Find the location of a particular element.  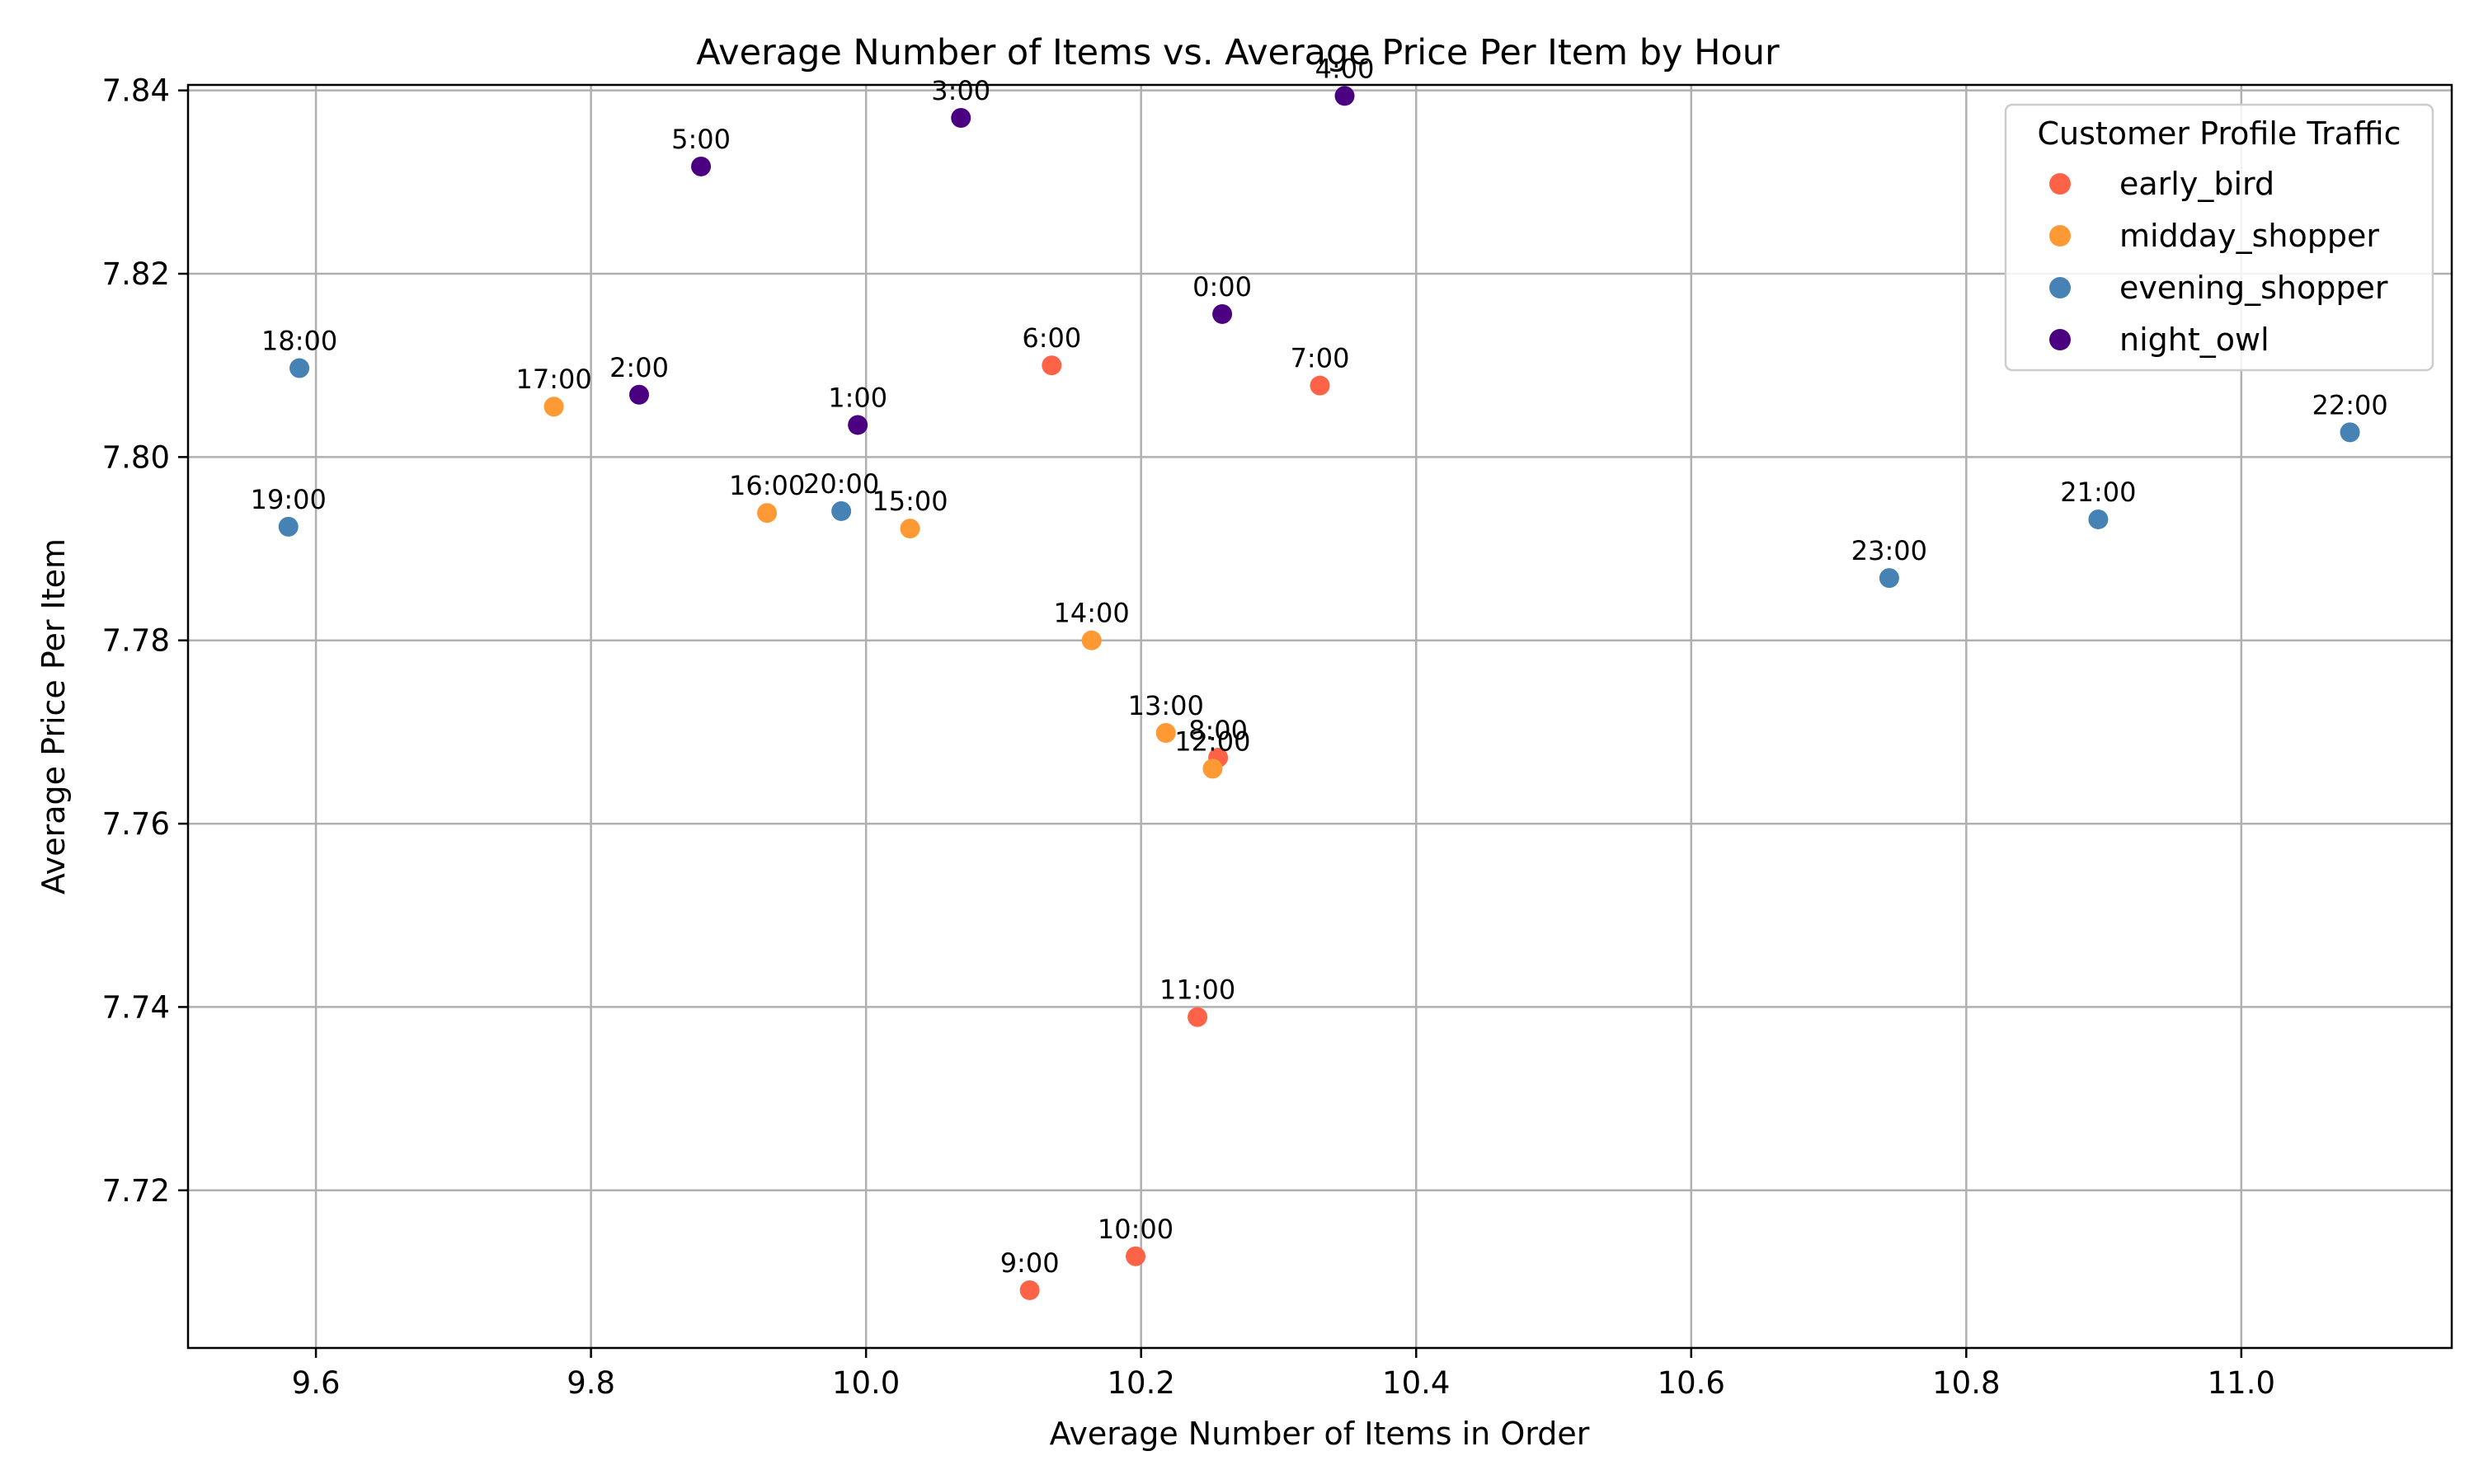

legend-marker-midday_shopper is located at coordinates (2060, 236).